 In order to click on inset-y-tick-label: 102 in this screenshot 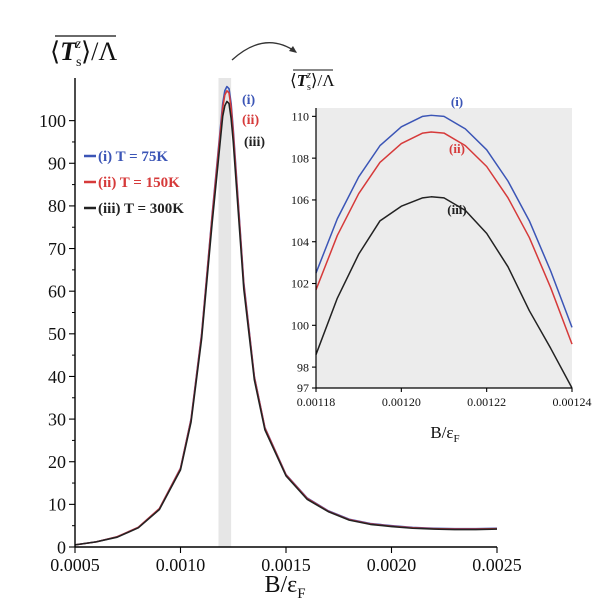, I will do `click(300, 284)`.